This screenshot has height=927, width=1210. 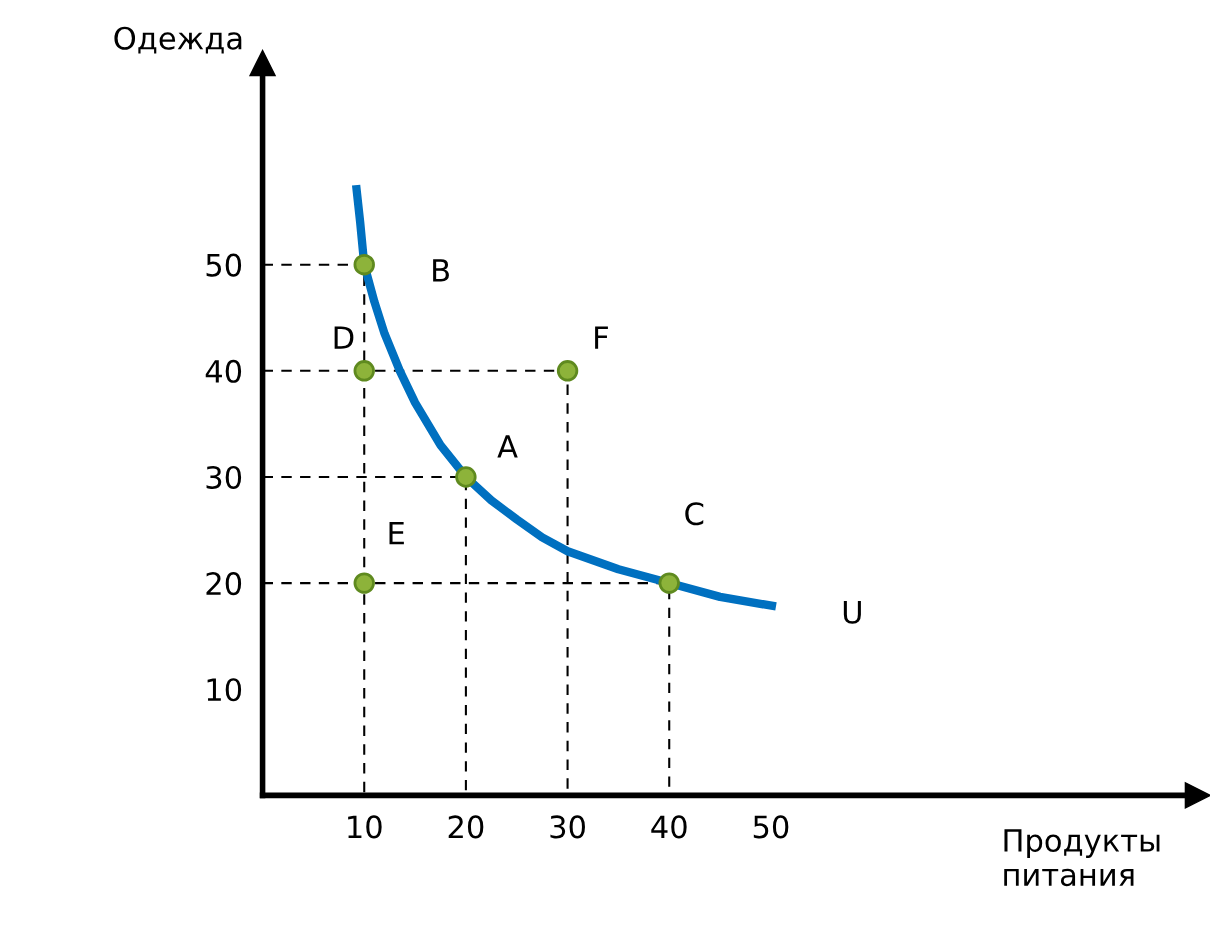 What do you see at coordinates (224, 690) in the screenshot?
I see `y-tick-label: 10` at bounding box center [224, 690].